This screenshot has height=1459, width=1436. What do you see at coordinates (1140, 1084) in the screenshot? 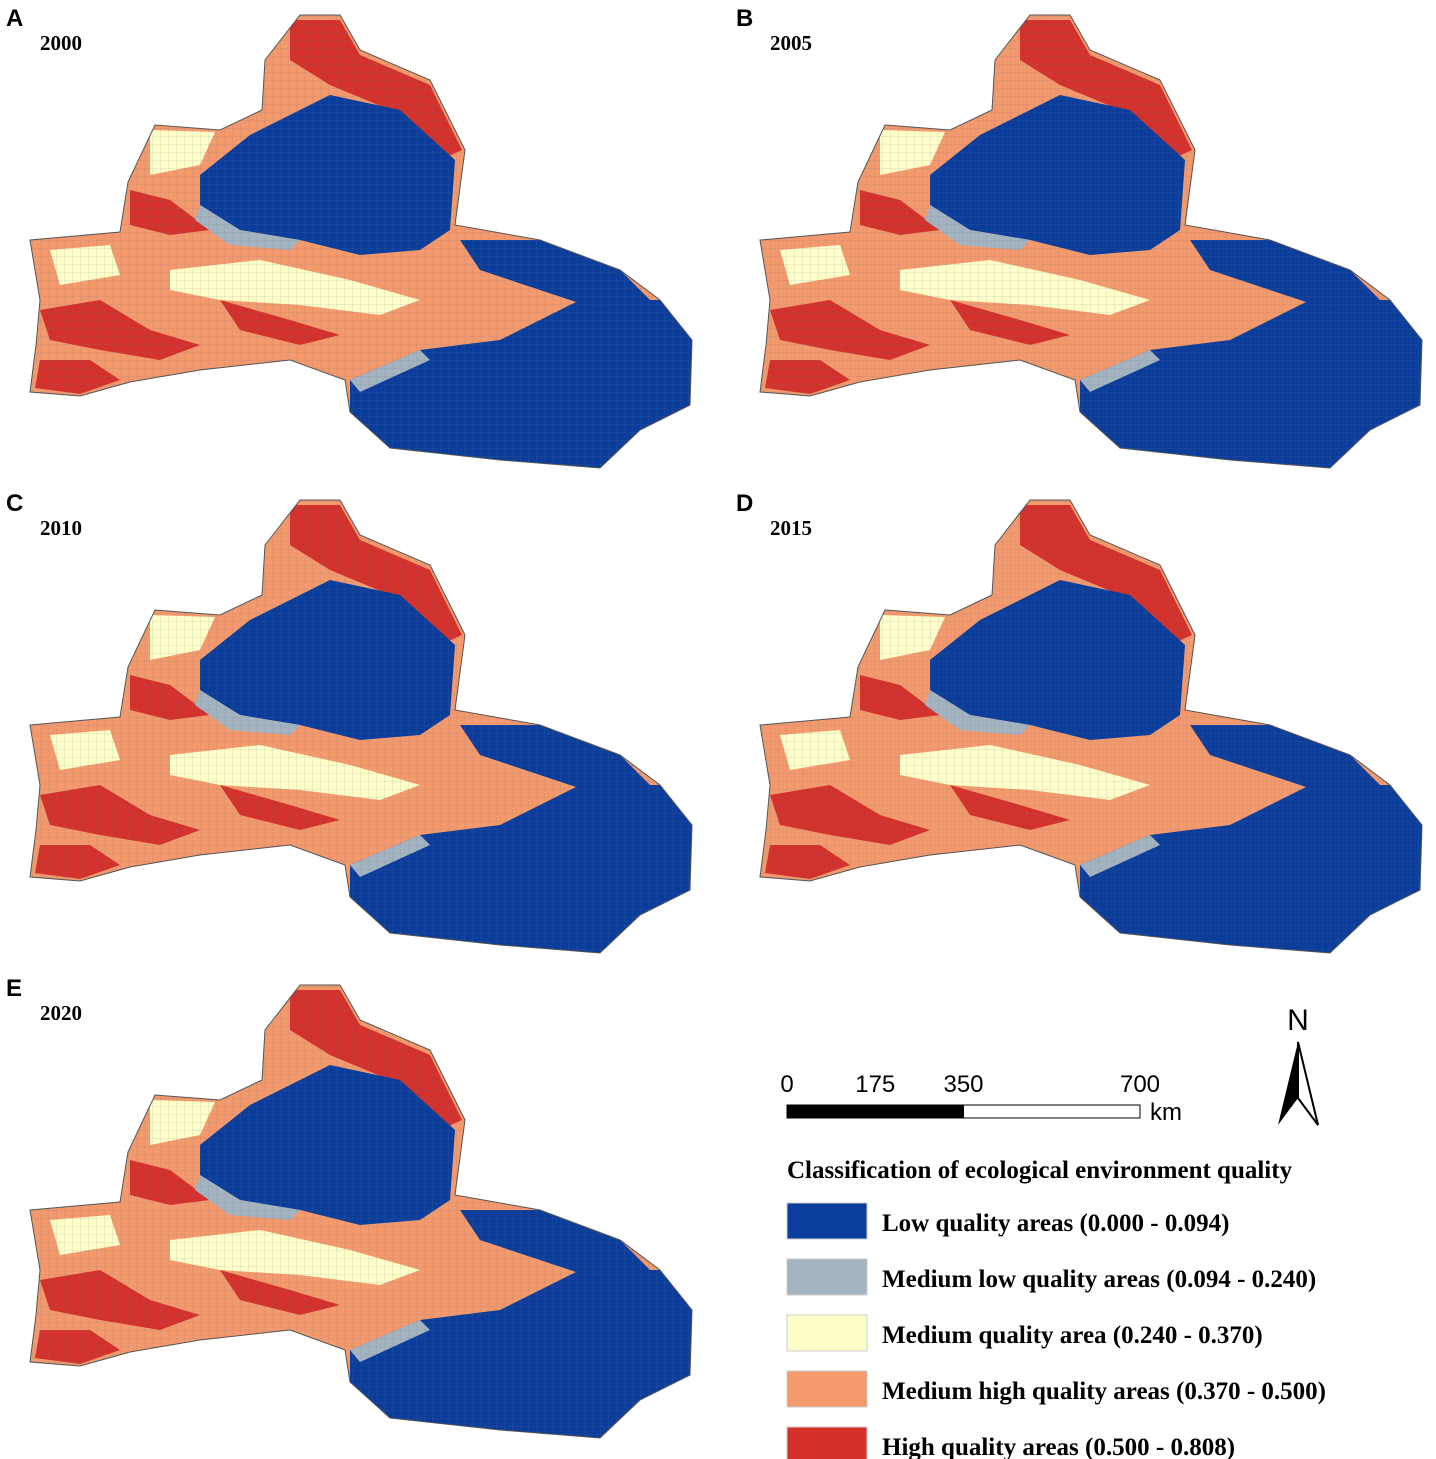
I see `scale-label: 700` at bounding box center [1140, 1084].